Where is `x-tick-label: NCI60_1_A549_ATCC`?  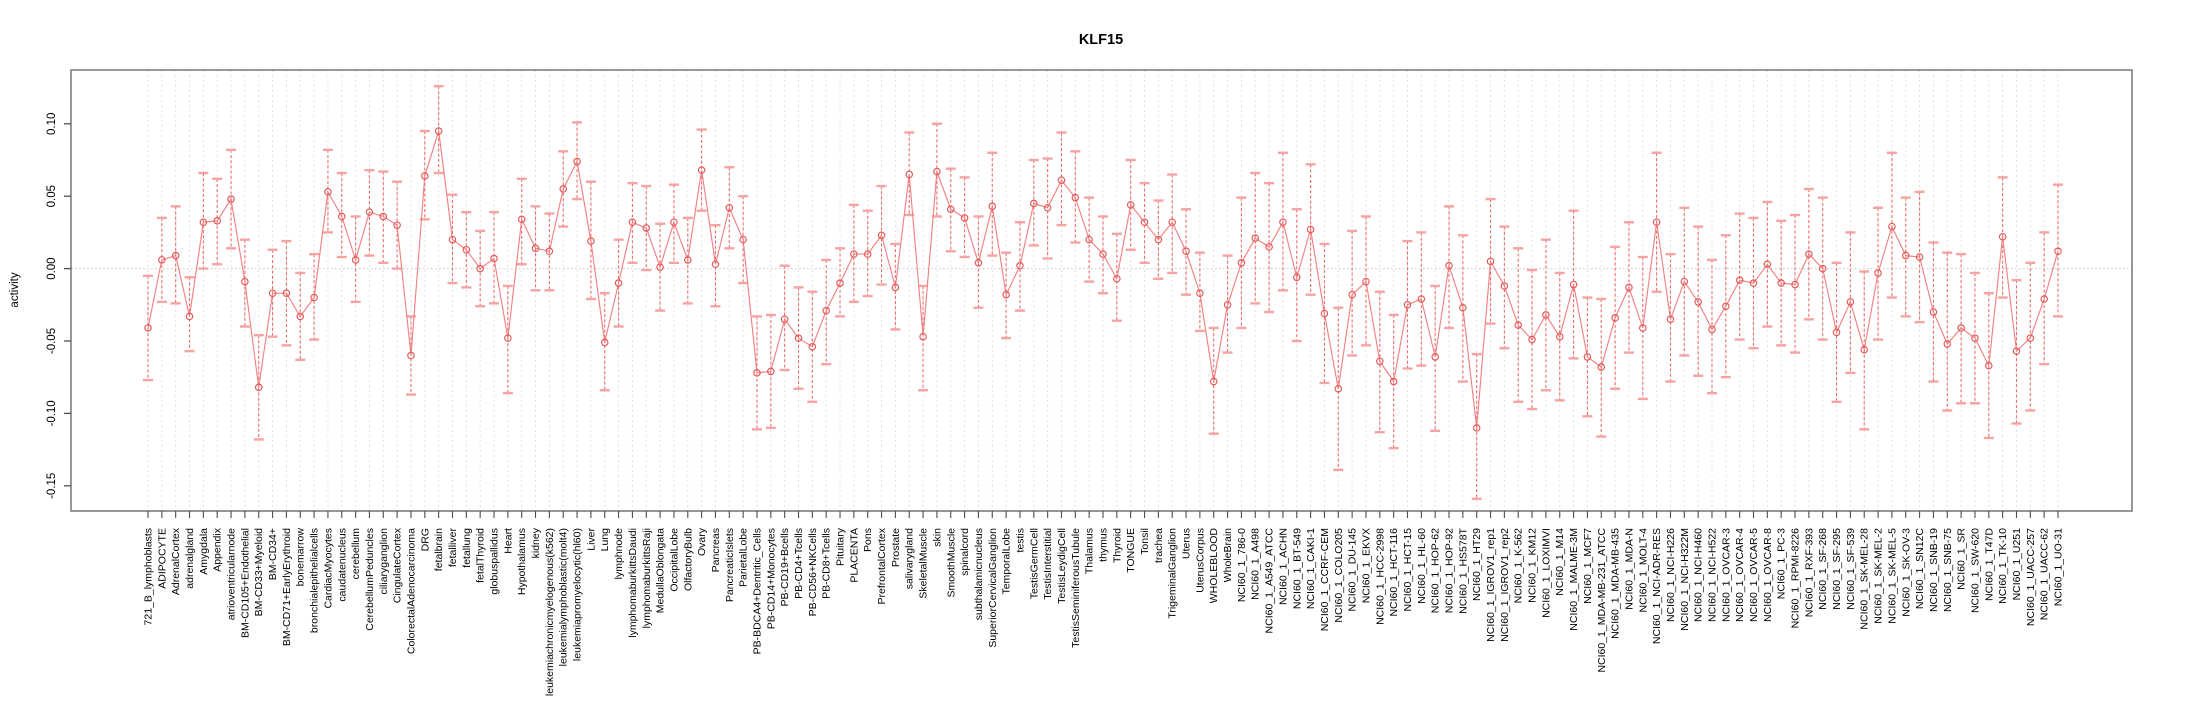
x-tick-label: NCI60_1_A549_ATCC is located at coordinates (1270, 581).